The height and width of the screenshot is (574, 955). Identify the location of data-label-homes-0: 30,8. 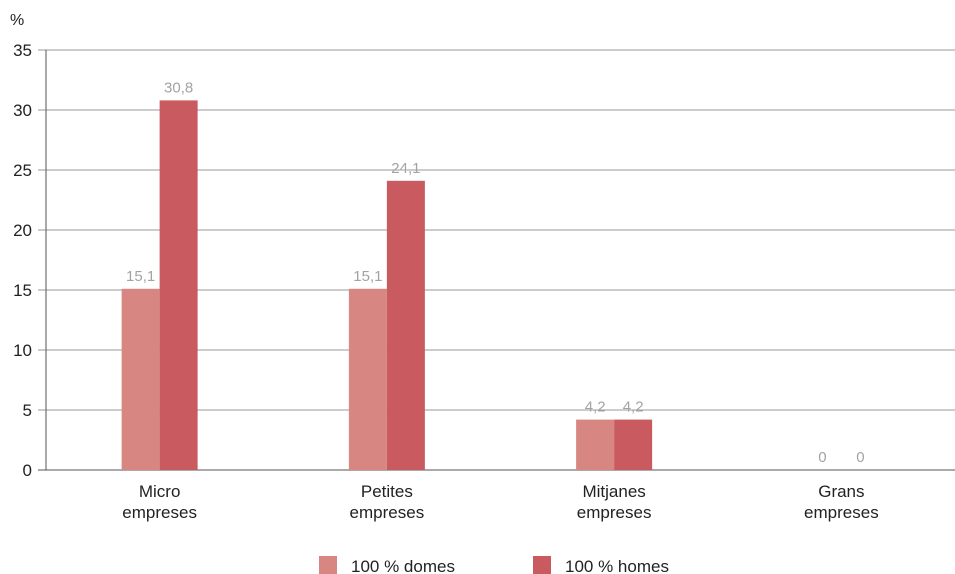
(178, 87).